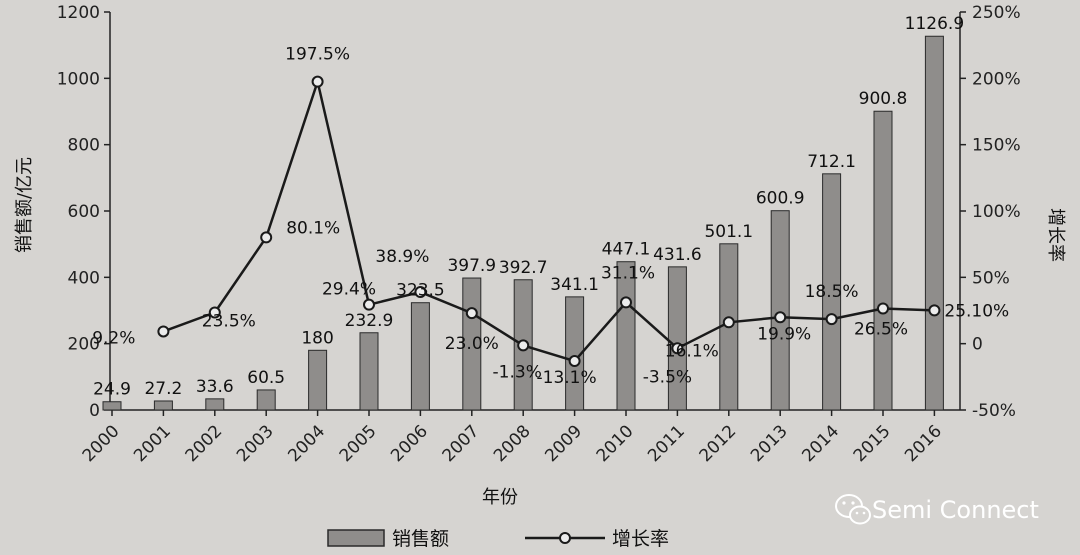 The height and width of the screenshot is (555, 1080). I want to click on growth-value-label: 197.5%, so click(317, 55).